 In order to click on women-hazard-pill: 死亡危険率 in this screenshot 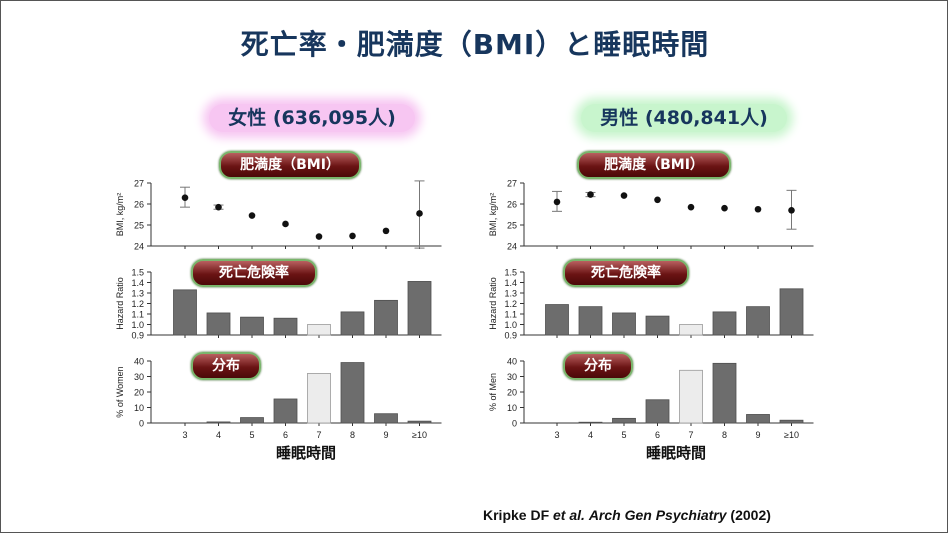, I will do `click(254, 273)`.